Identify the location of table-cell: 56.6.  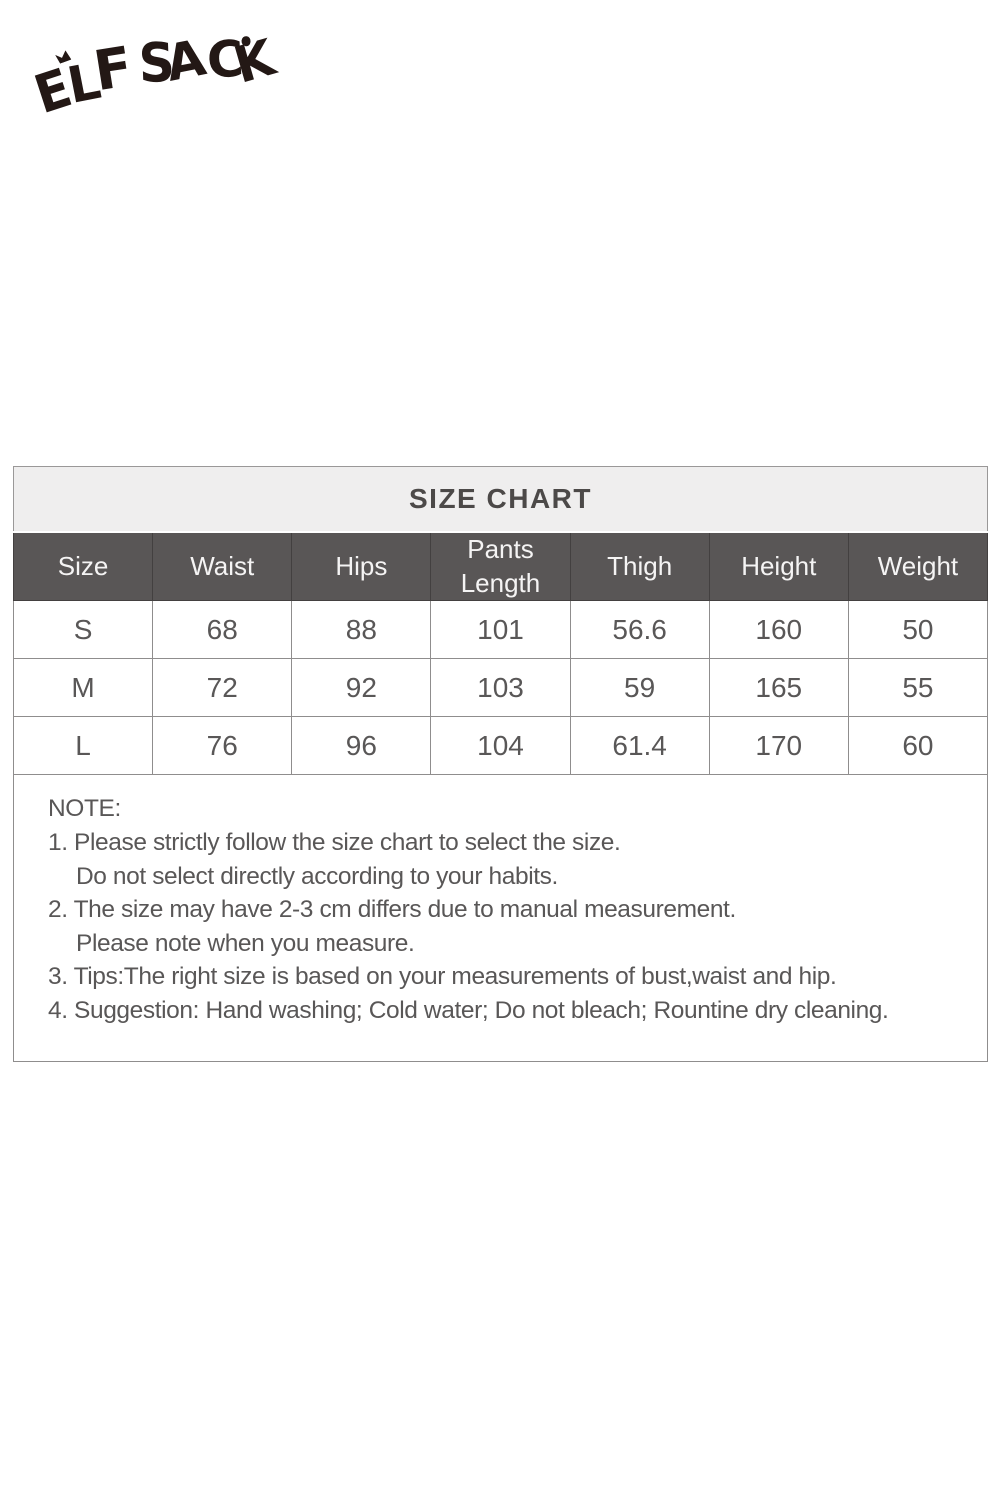
(639, 629).